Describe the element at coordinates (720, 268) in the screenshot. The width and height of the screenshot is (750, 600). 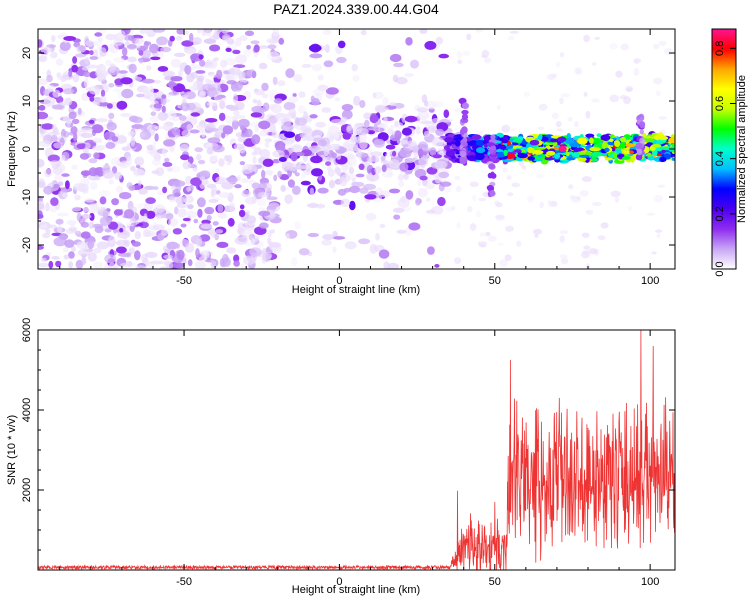
I see `colorbar-tick-label: 0.0` at that location.